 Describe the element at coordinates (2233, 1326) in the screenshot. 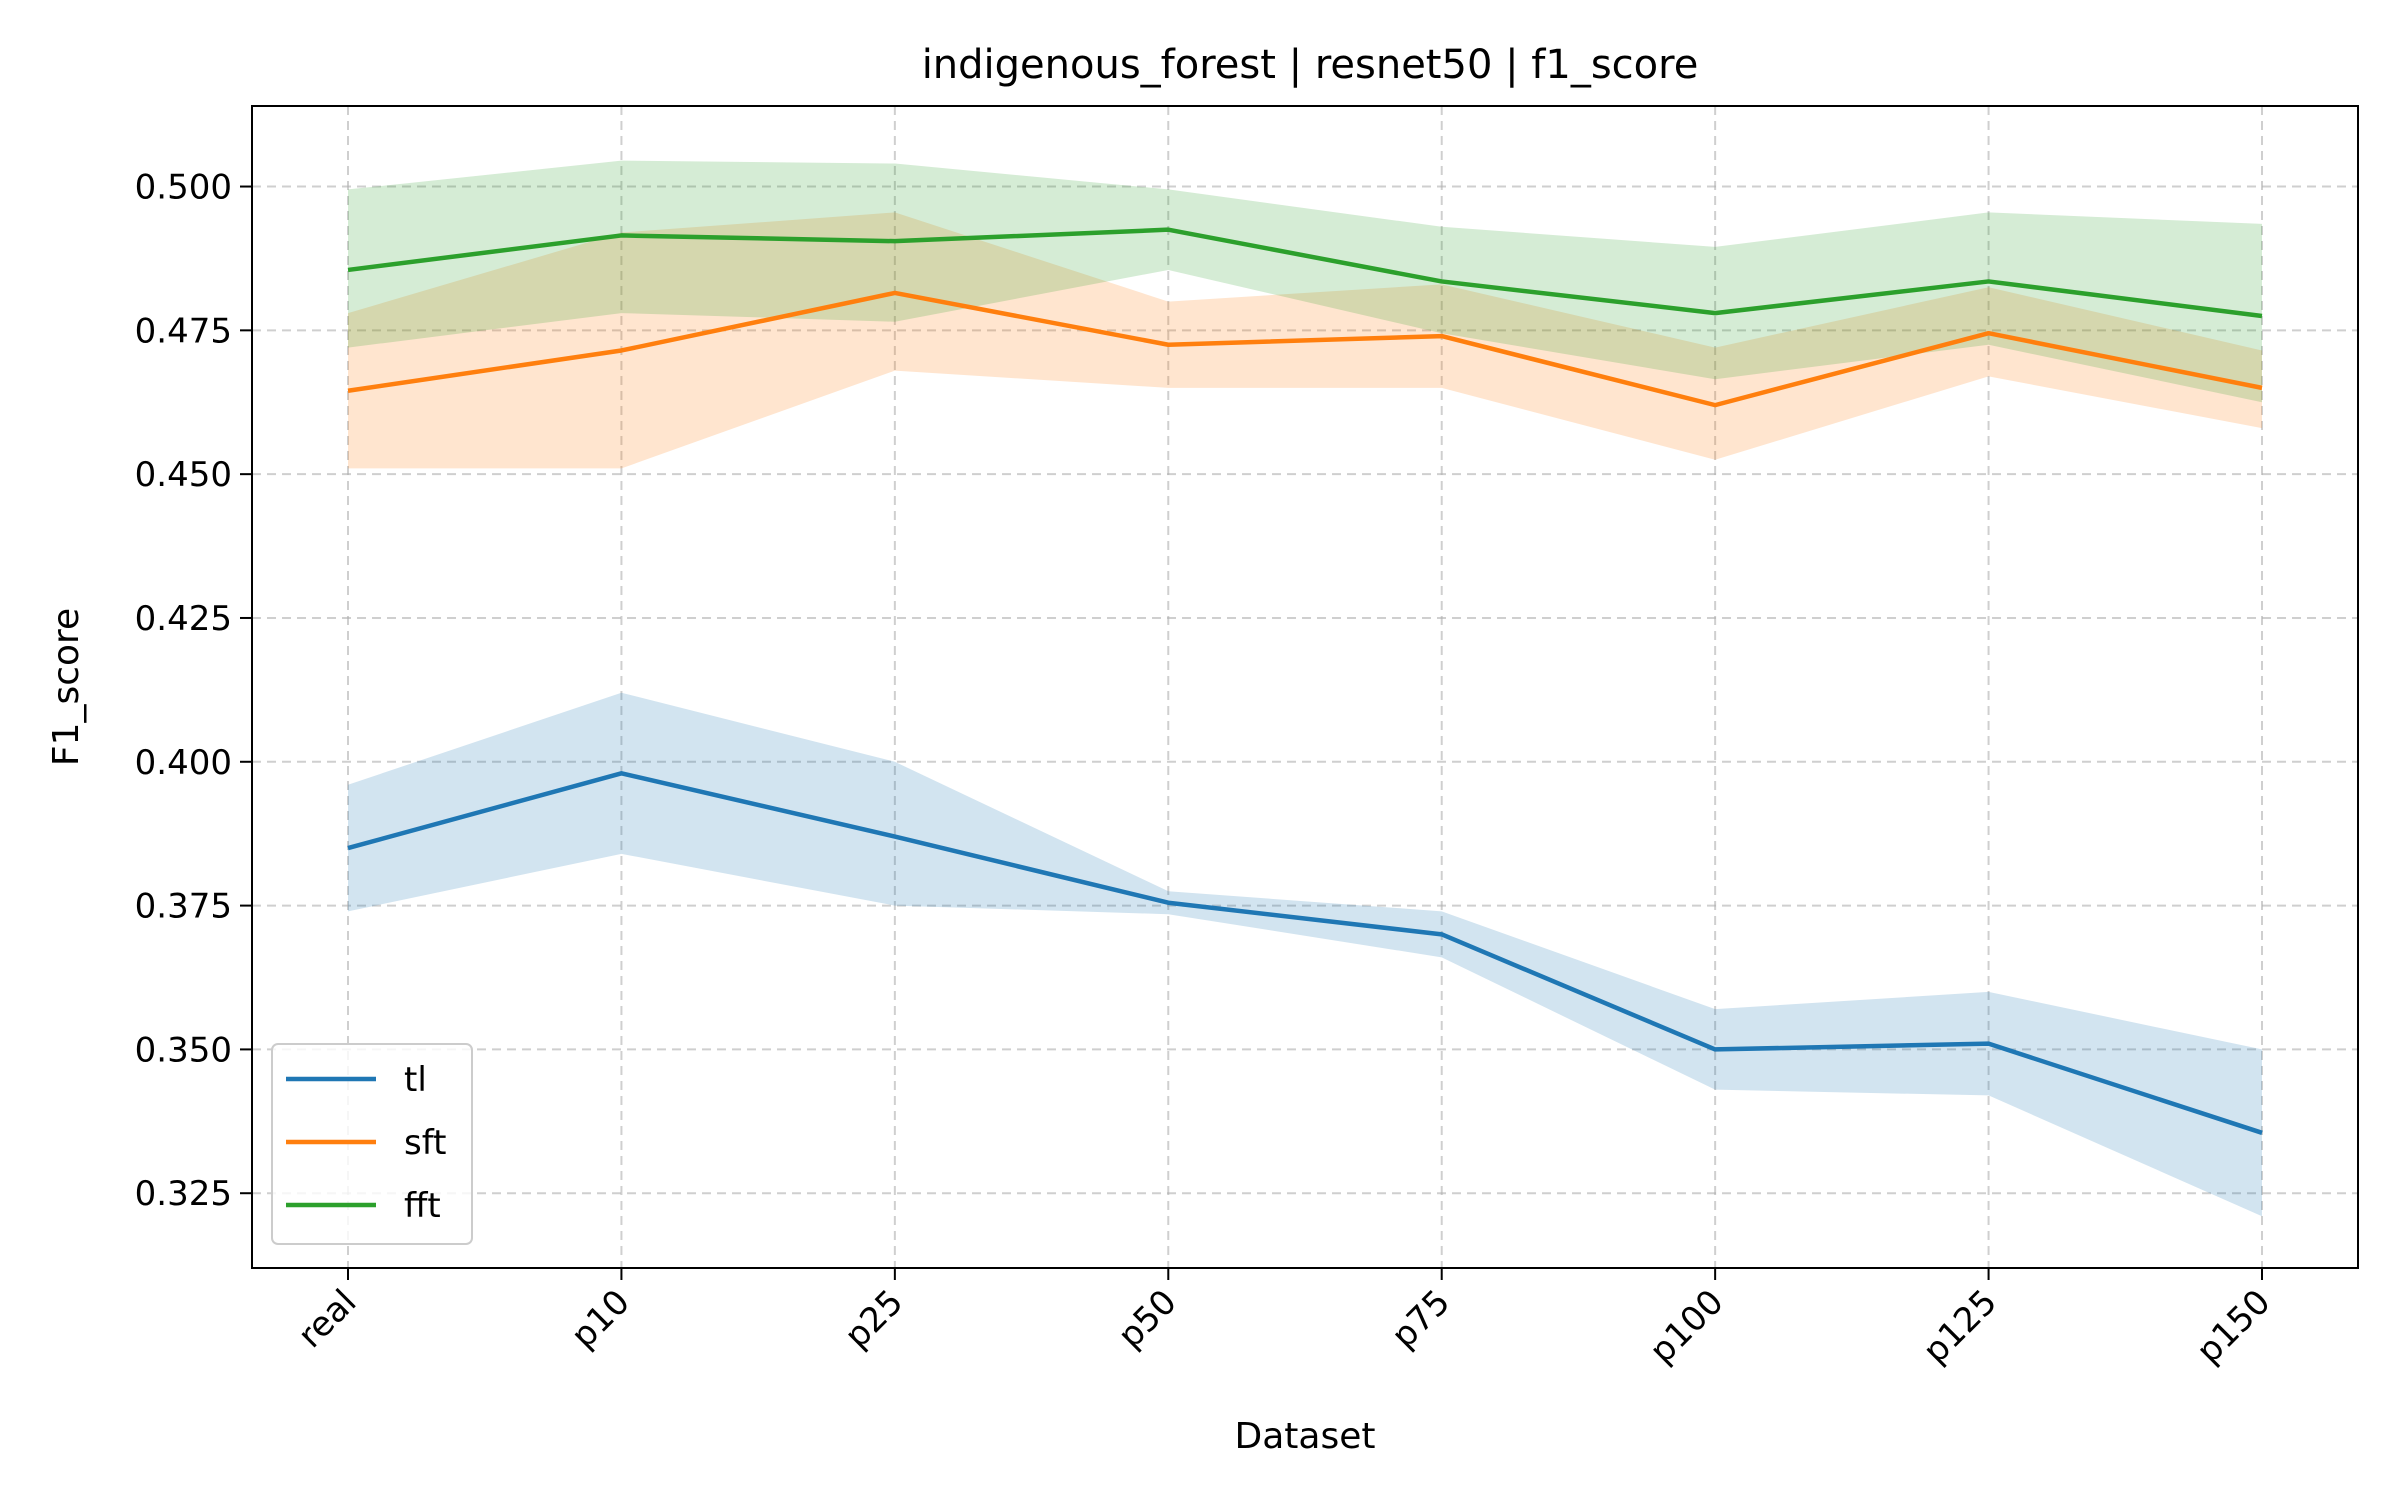

I see `x-tick-label: p150` at that location.